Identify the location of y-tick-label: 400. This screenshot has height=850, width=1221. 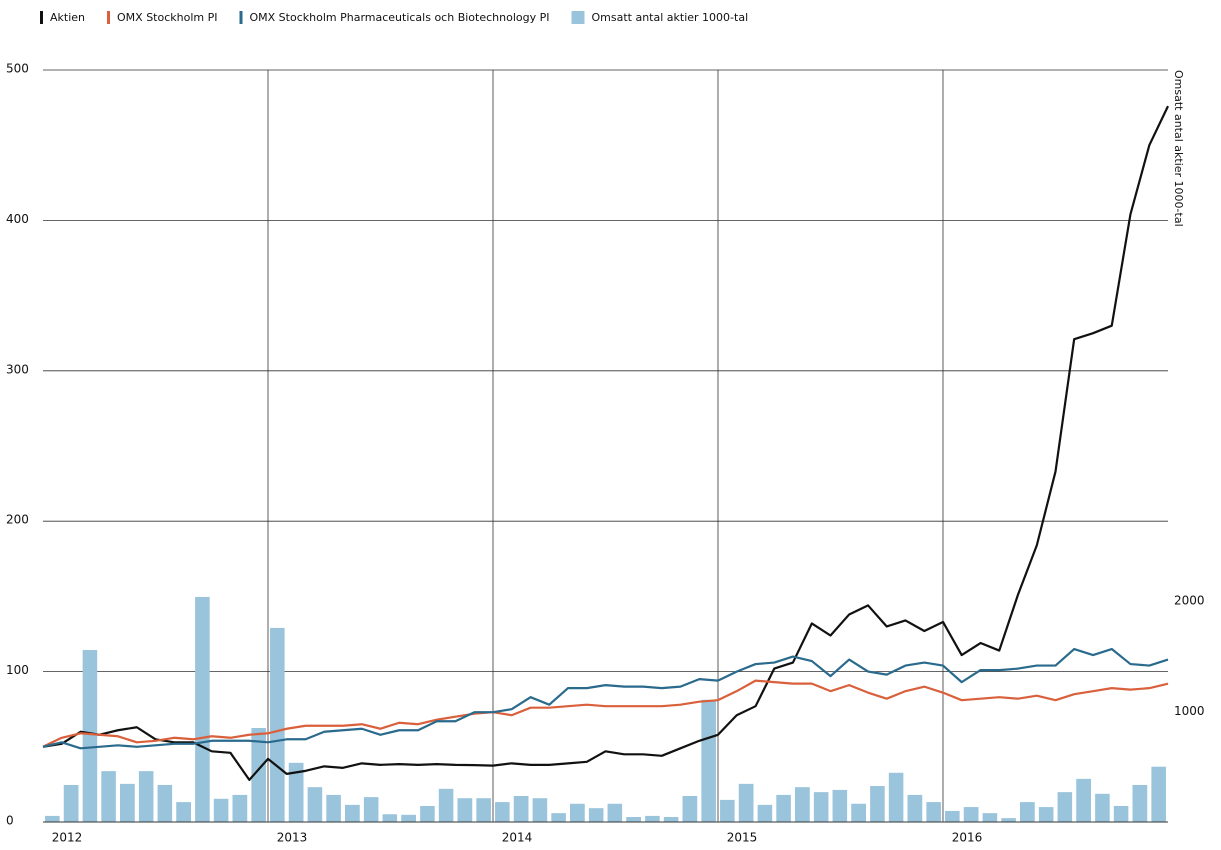
(17, 219).